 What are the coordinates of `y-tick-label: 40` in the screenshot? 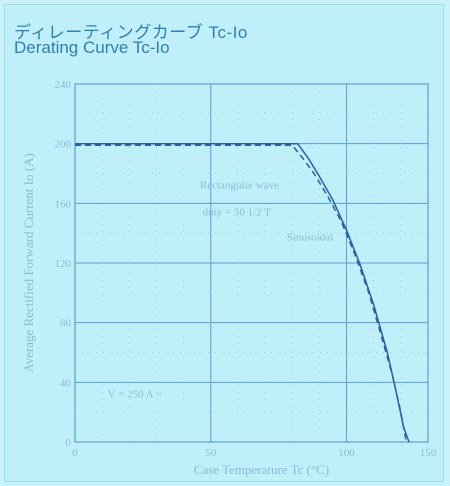 It's located at (66, 383).